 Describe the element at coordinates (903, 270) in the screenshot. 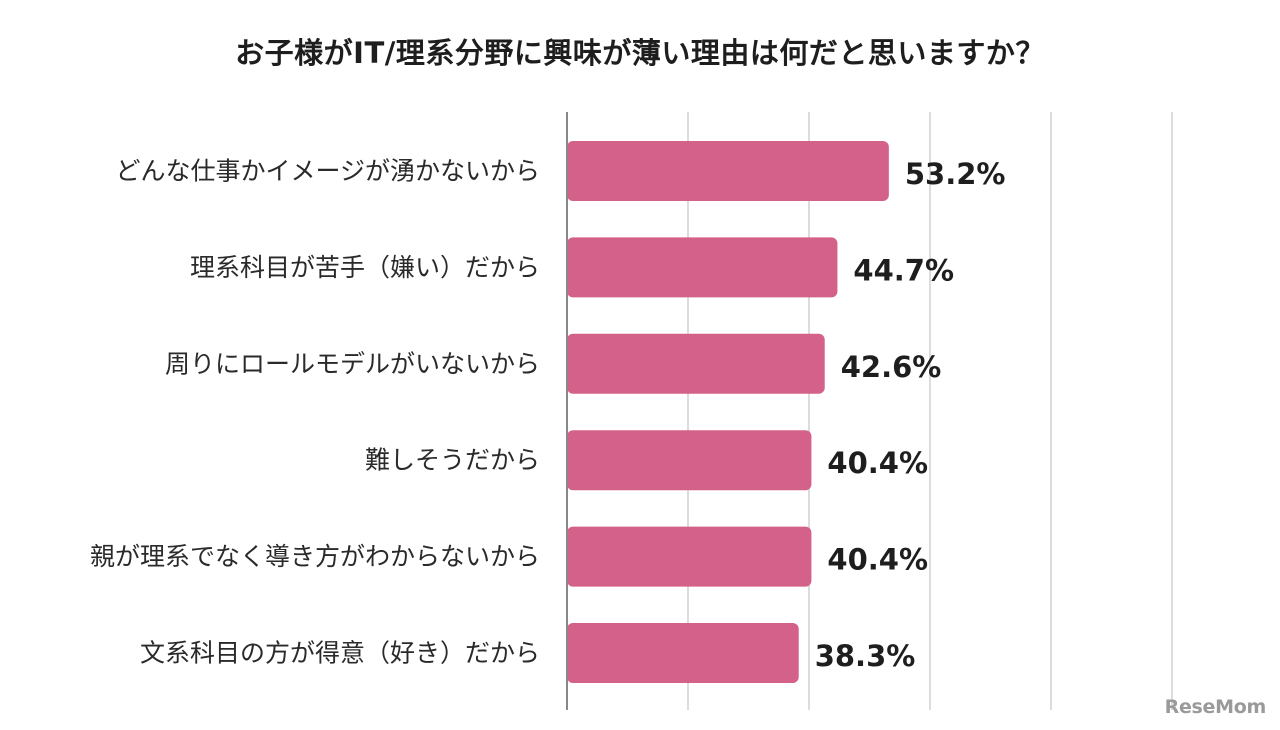

I see `value-label: 44.7%` at that location.